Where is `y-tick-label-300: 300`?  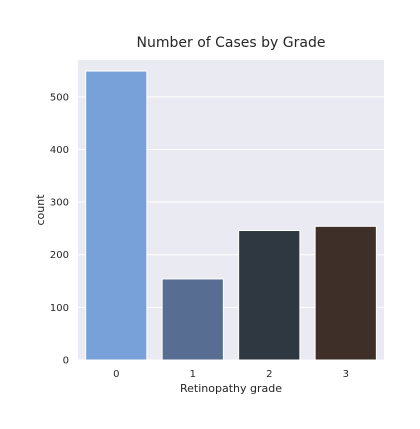
y-tick-label-300: 300 is located at coordinates (59, 203).